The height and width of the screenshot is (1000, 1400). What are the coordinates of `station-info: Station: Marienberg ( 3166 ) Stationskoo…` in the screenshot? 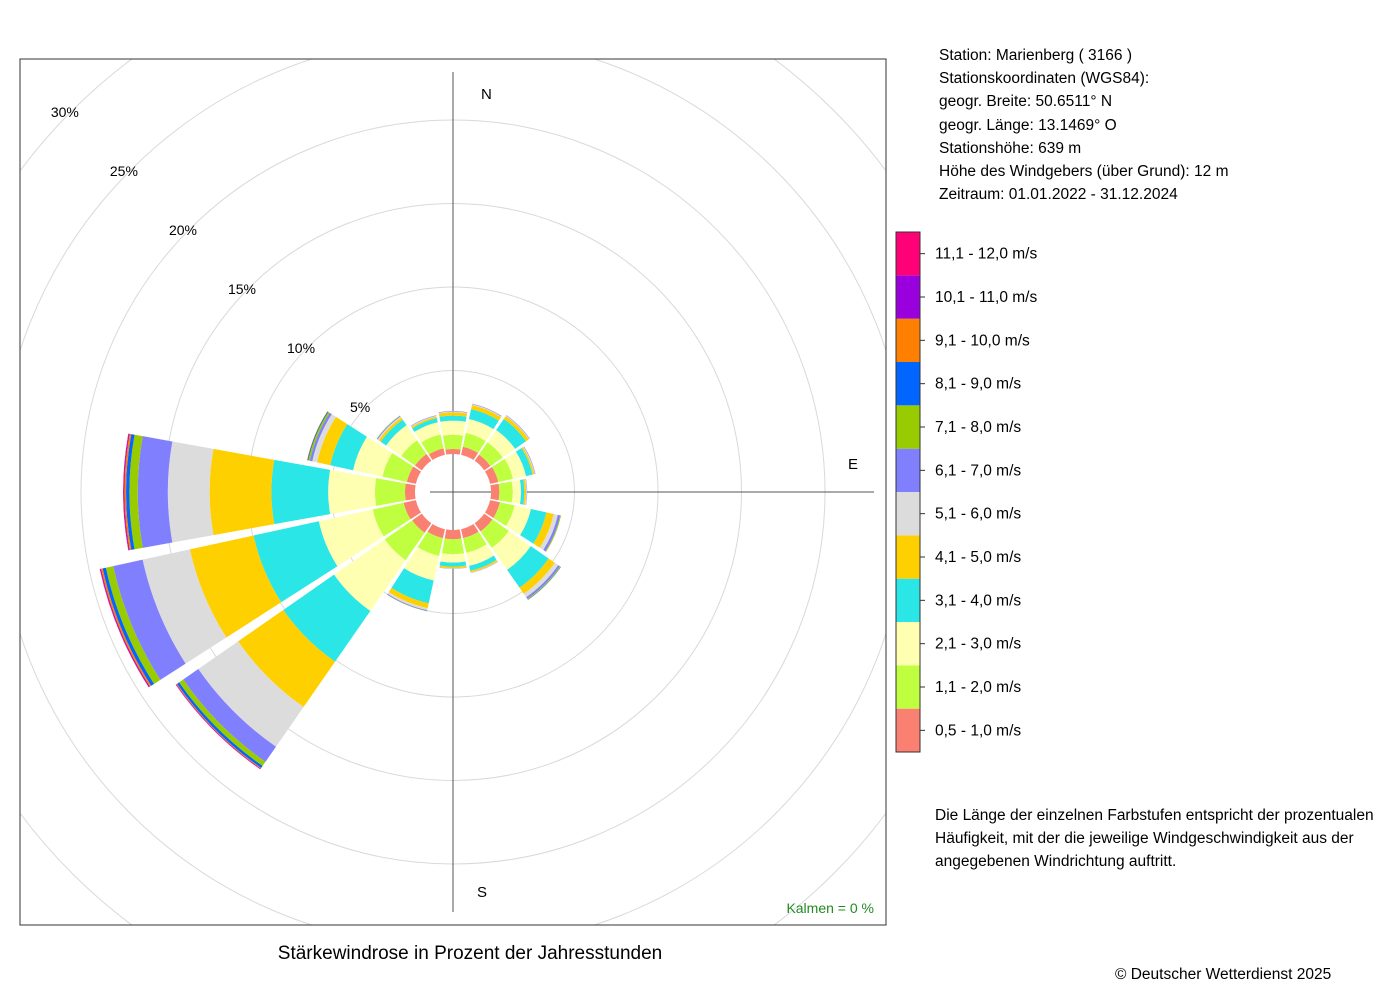 It's located at (1083, 125).